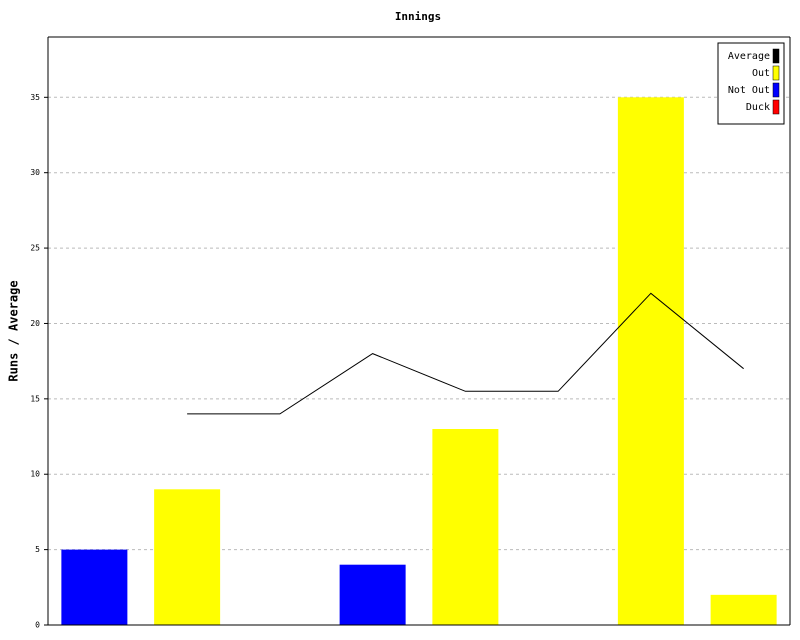  I want to click on y-tick-label: 15, so click(35, 398).